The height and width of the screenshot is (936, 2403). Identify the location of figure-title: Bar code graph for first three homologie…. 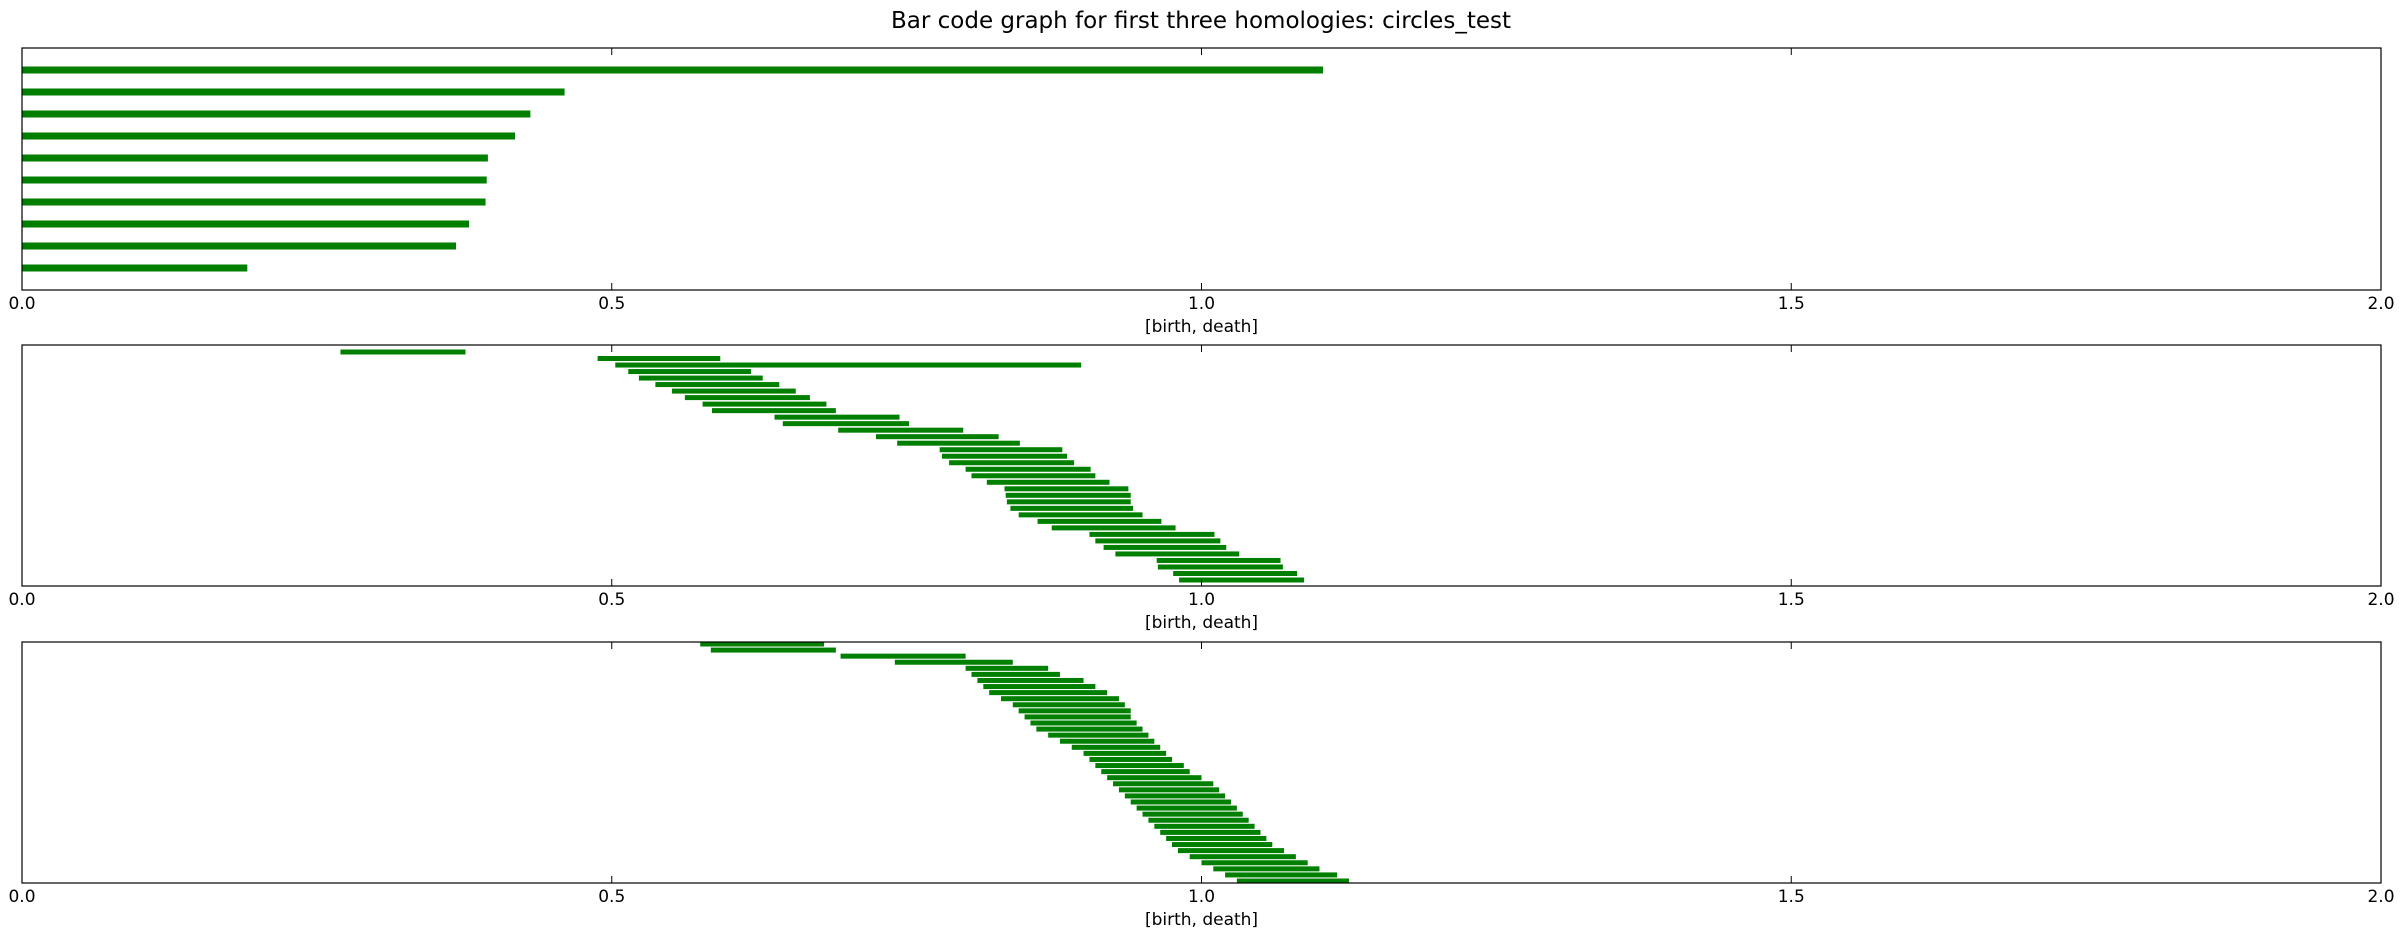
(1201, 21).